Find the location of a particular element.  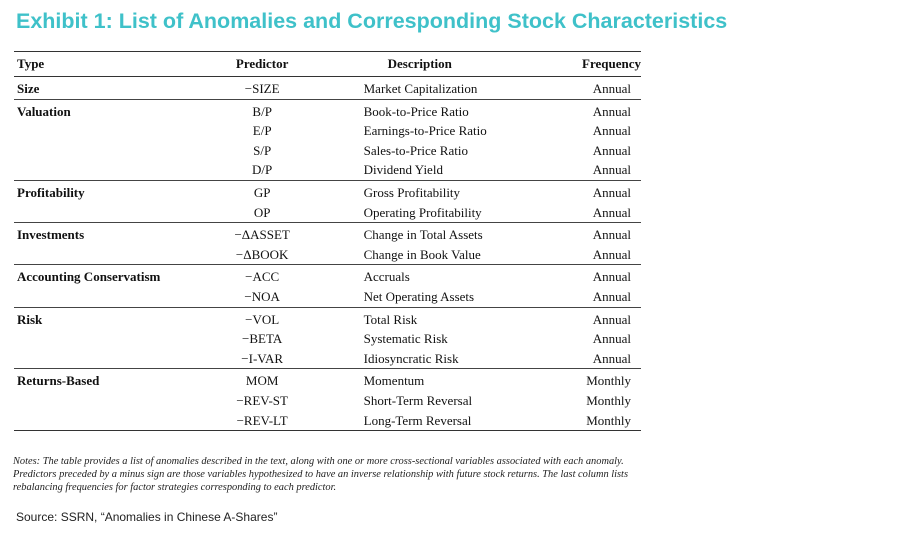

predictor-cell: −ΔASSET is located at coordinates (262, 235).